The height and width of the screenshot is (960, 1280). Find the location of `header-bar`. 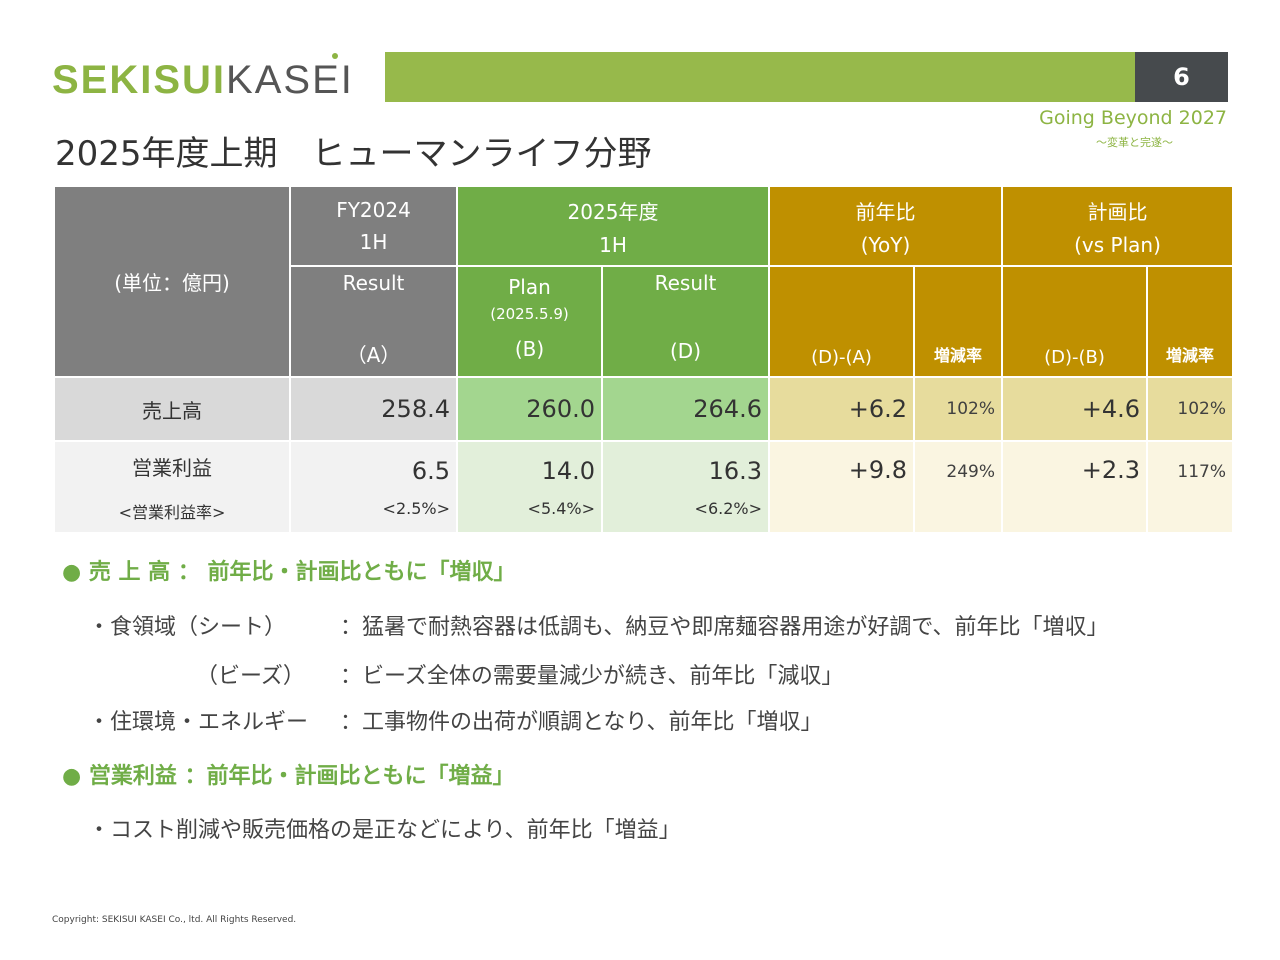

header-bar is located at coordinates (760, 77).